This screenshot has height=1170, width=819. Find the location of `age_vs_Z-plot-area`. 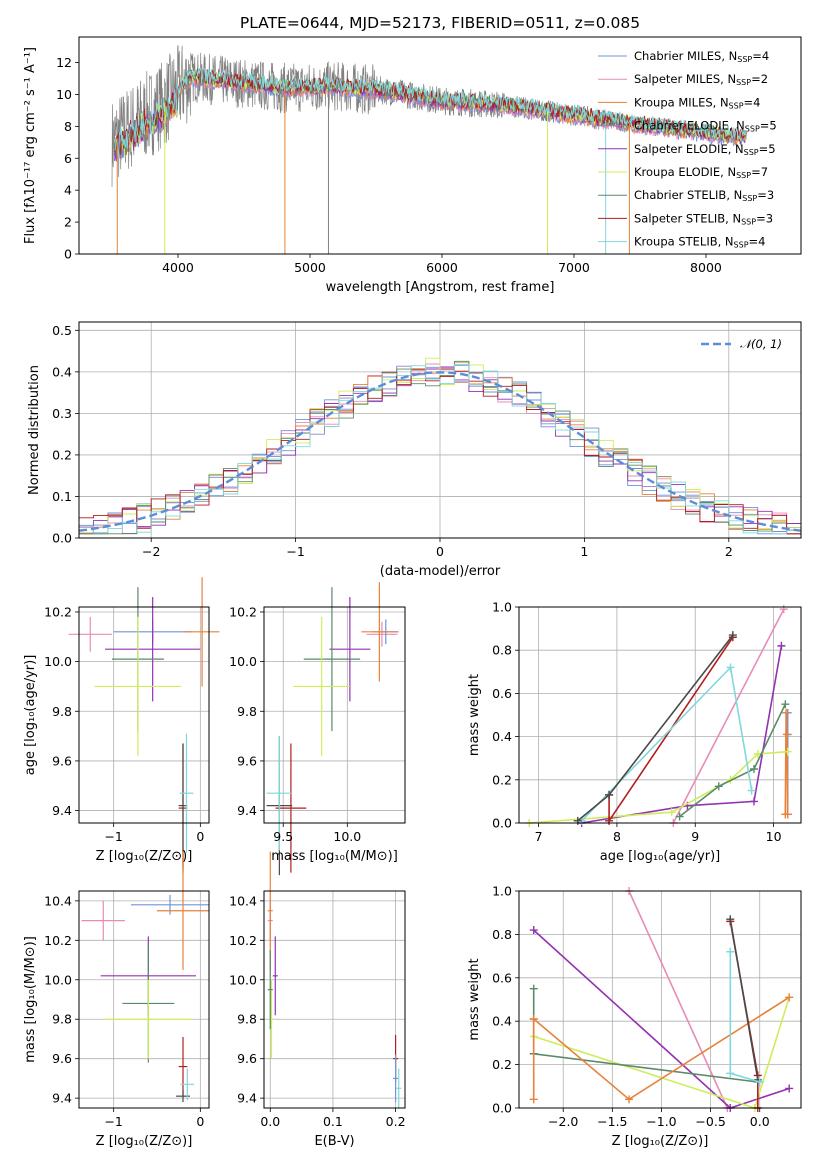

age_vs_Z-plot-area is located at coordinates (144, 725).